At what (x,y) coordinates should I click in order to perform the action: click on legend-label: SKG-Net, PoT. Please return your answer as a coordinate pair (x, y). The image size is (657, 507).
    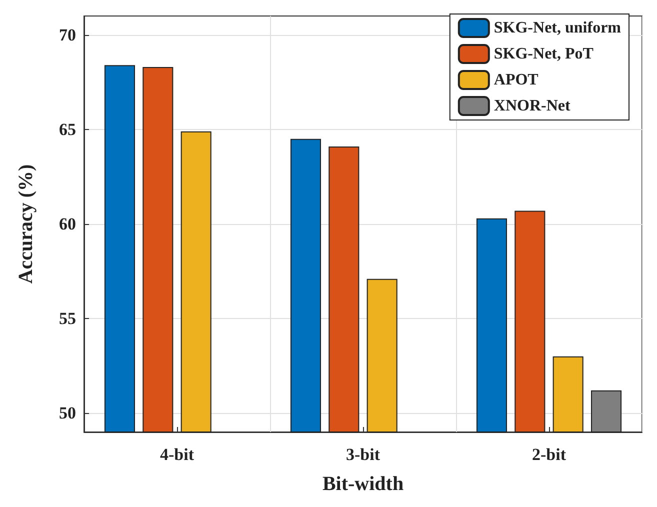
    Looking at the image, I should click on (544, 54).